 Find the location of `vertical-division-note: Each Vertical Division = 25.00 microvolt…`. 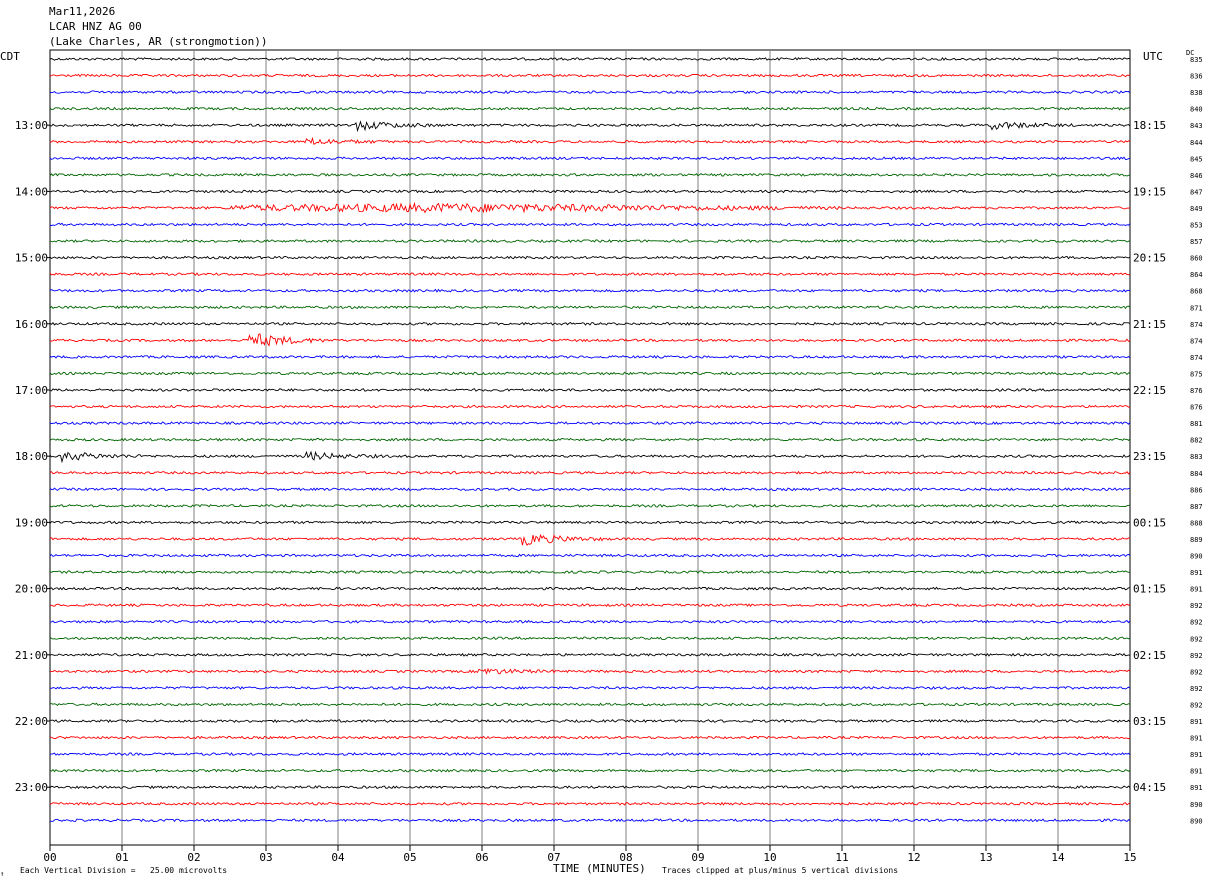

vertical-division-note: Each Vertical Division = 25.00 microvolt… is located at coordinates (124, 870).